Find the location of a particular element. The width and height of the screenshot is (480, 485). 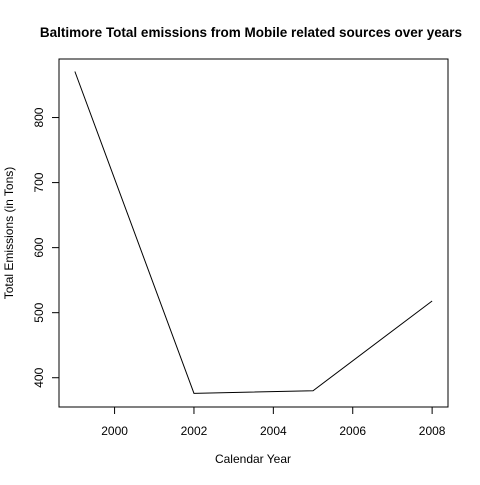

x-axis-title: Calendar Year is located at coordinates (253, 459).